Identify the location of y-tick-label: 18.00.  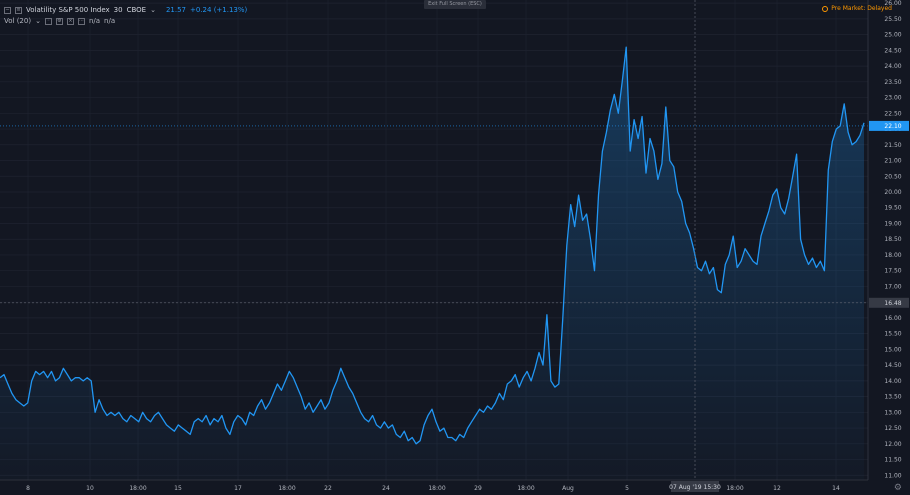
(892, 255).